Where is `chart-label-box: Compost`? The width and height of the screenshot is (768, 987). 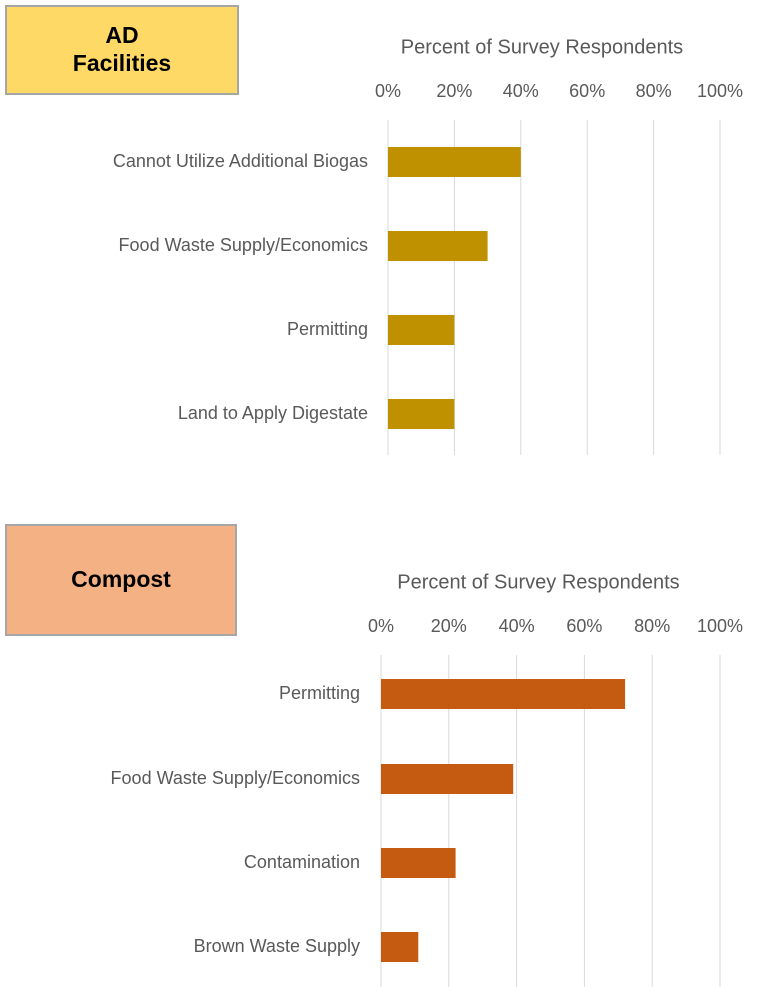 chart-label-box: Compost is located at coordinates (121, 580).